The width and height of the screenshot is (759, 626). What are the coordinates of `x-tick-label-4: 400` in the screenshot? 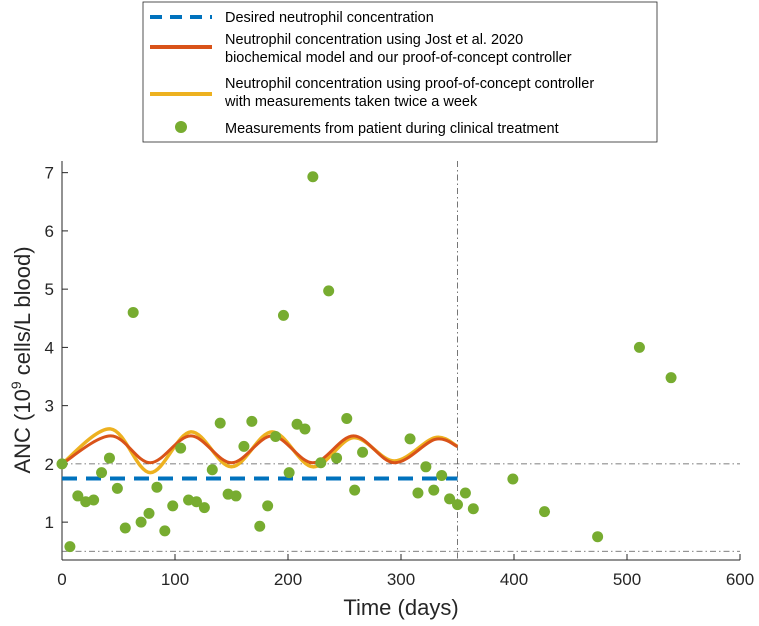 It's located at (514, 579).